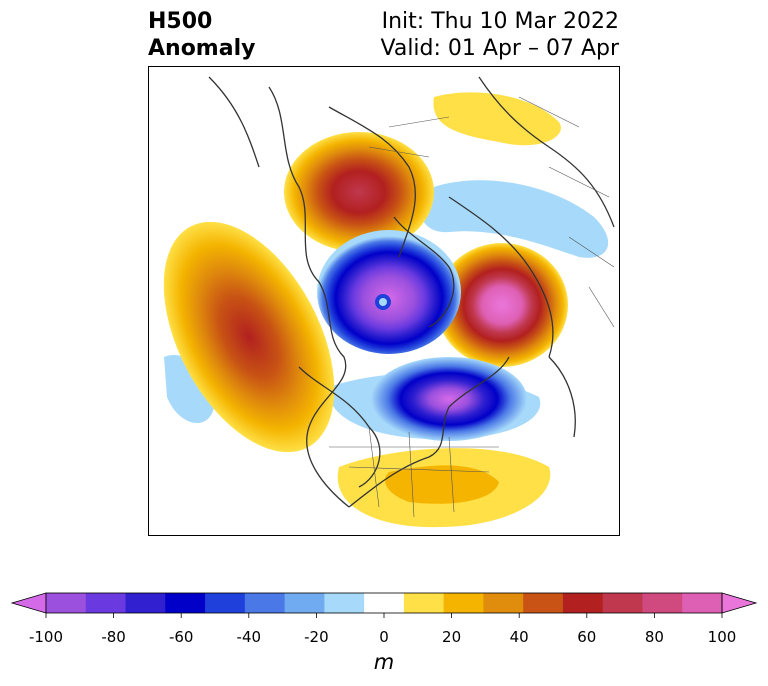  I want to click on plot-title: H500 Anomaly, so click(201, 35).